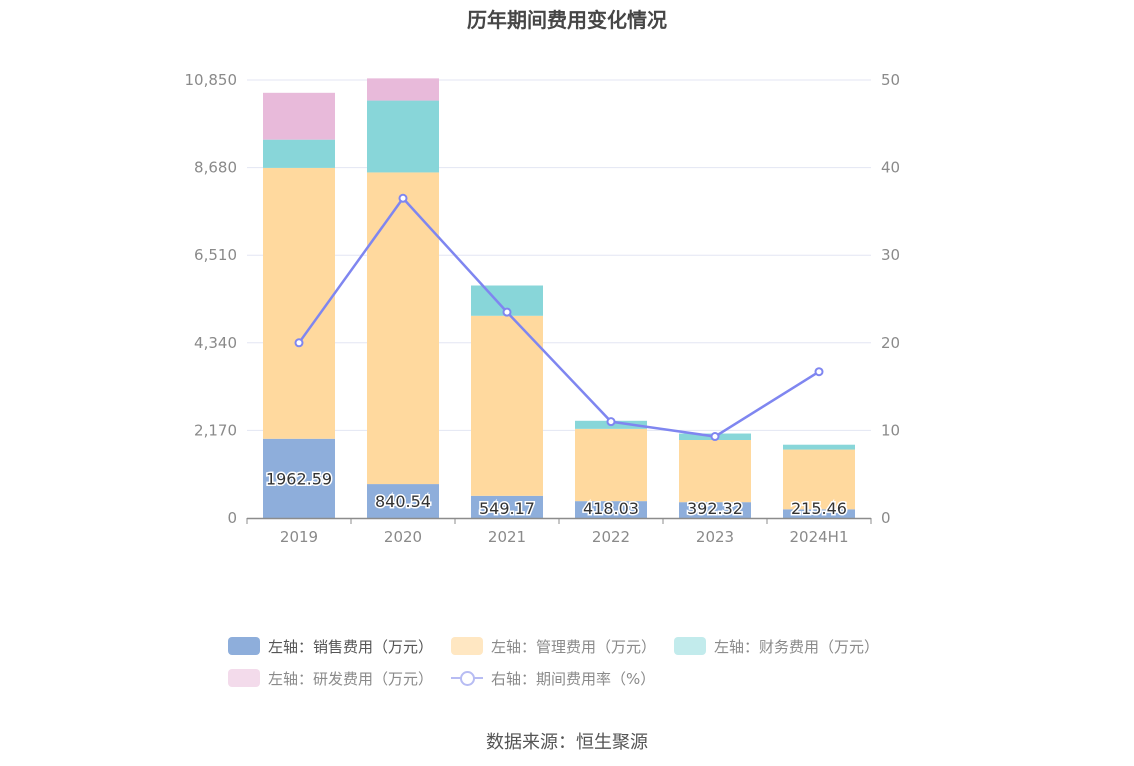 The width and height of the screenshot is (1134, 766). Describe the element at coordinates (890, 255) in the screenshot. I see `y-right-tick-label: 30` at that location.